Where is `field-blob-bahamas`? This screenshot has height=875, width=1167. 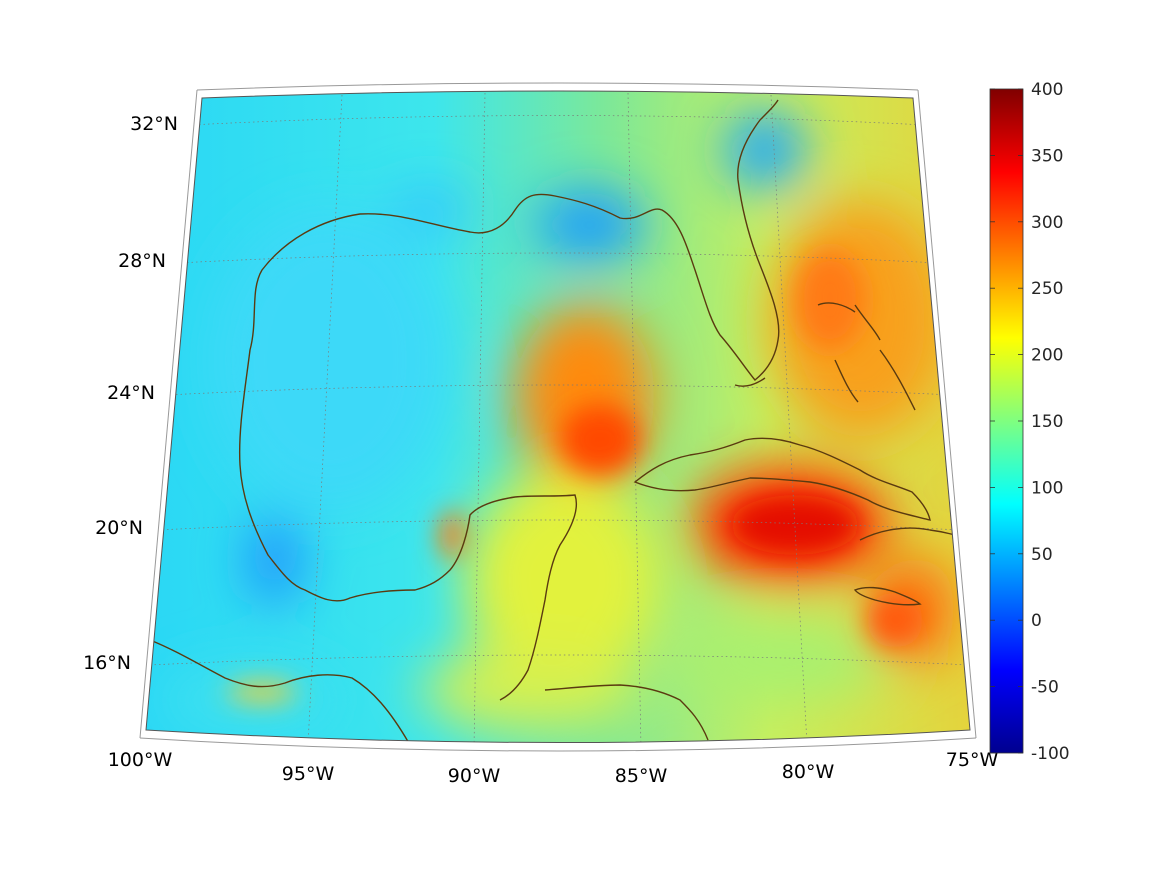 field-blob-bahamas is located at coordinates (830, 300).